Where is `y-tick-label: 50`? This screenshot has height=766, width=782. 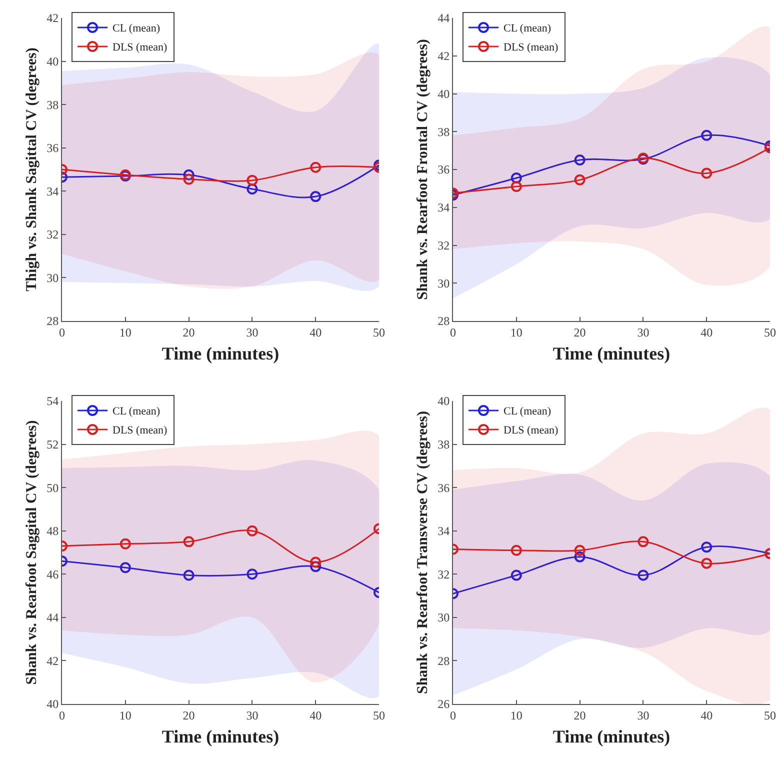
y-tick-label: 50 is located at coordinates (52, 487).